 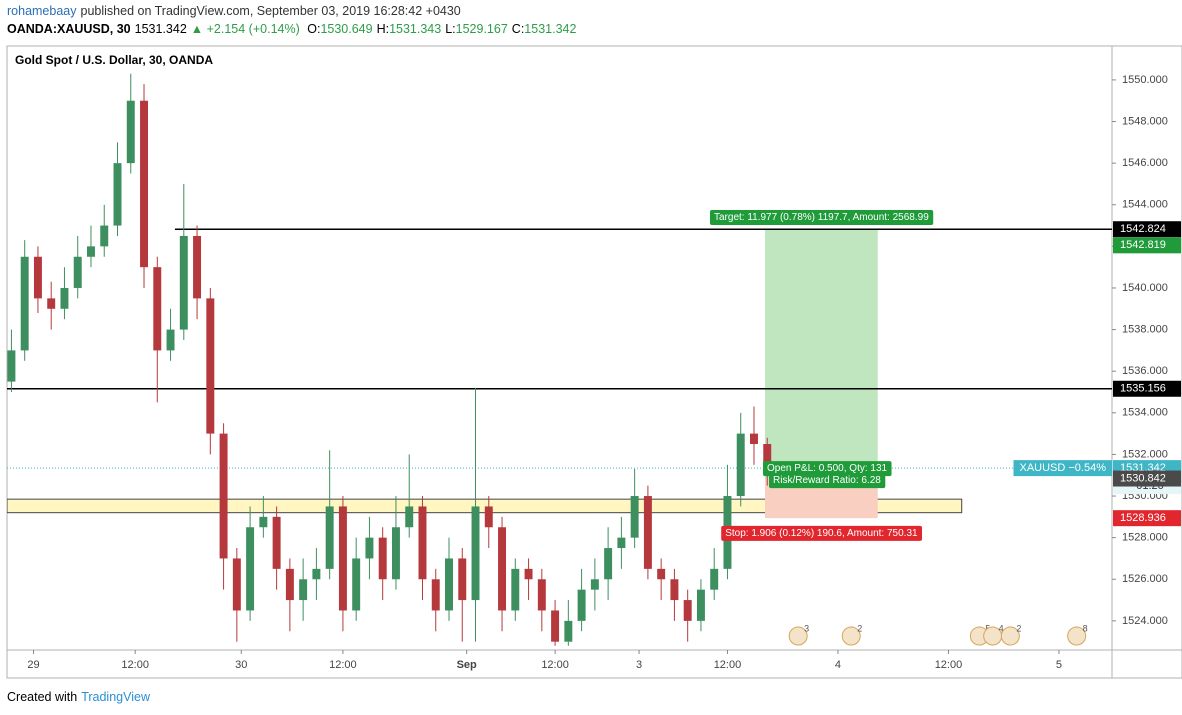 What do you see at coordinates (1145, 579) in the screenshot?
I see `y-tick-label: 1526.000` at bounding box center [1145, 579].